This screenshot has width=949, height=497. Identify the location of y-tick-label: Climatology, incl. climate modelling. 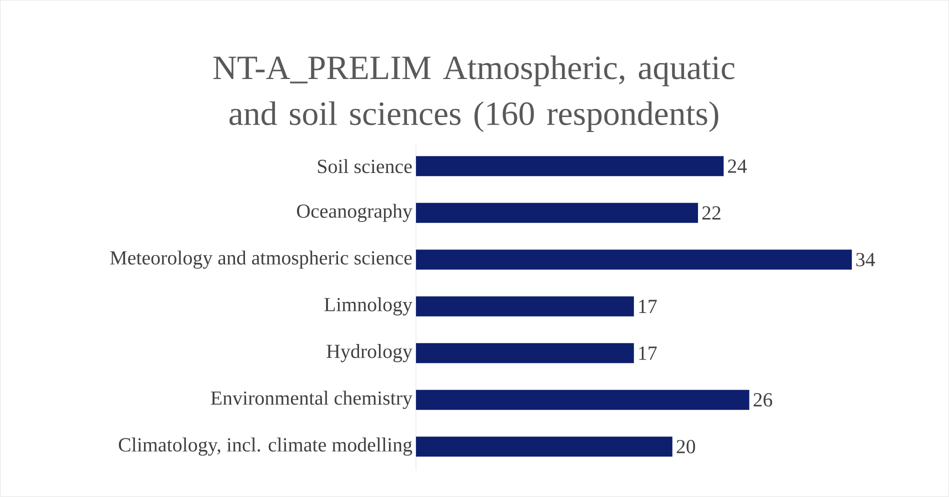
(265, 447).